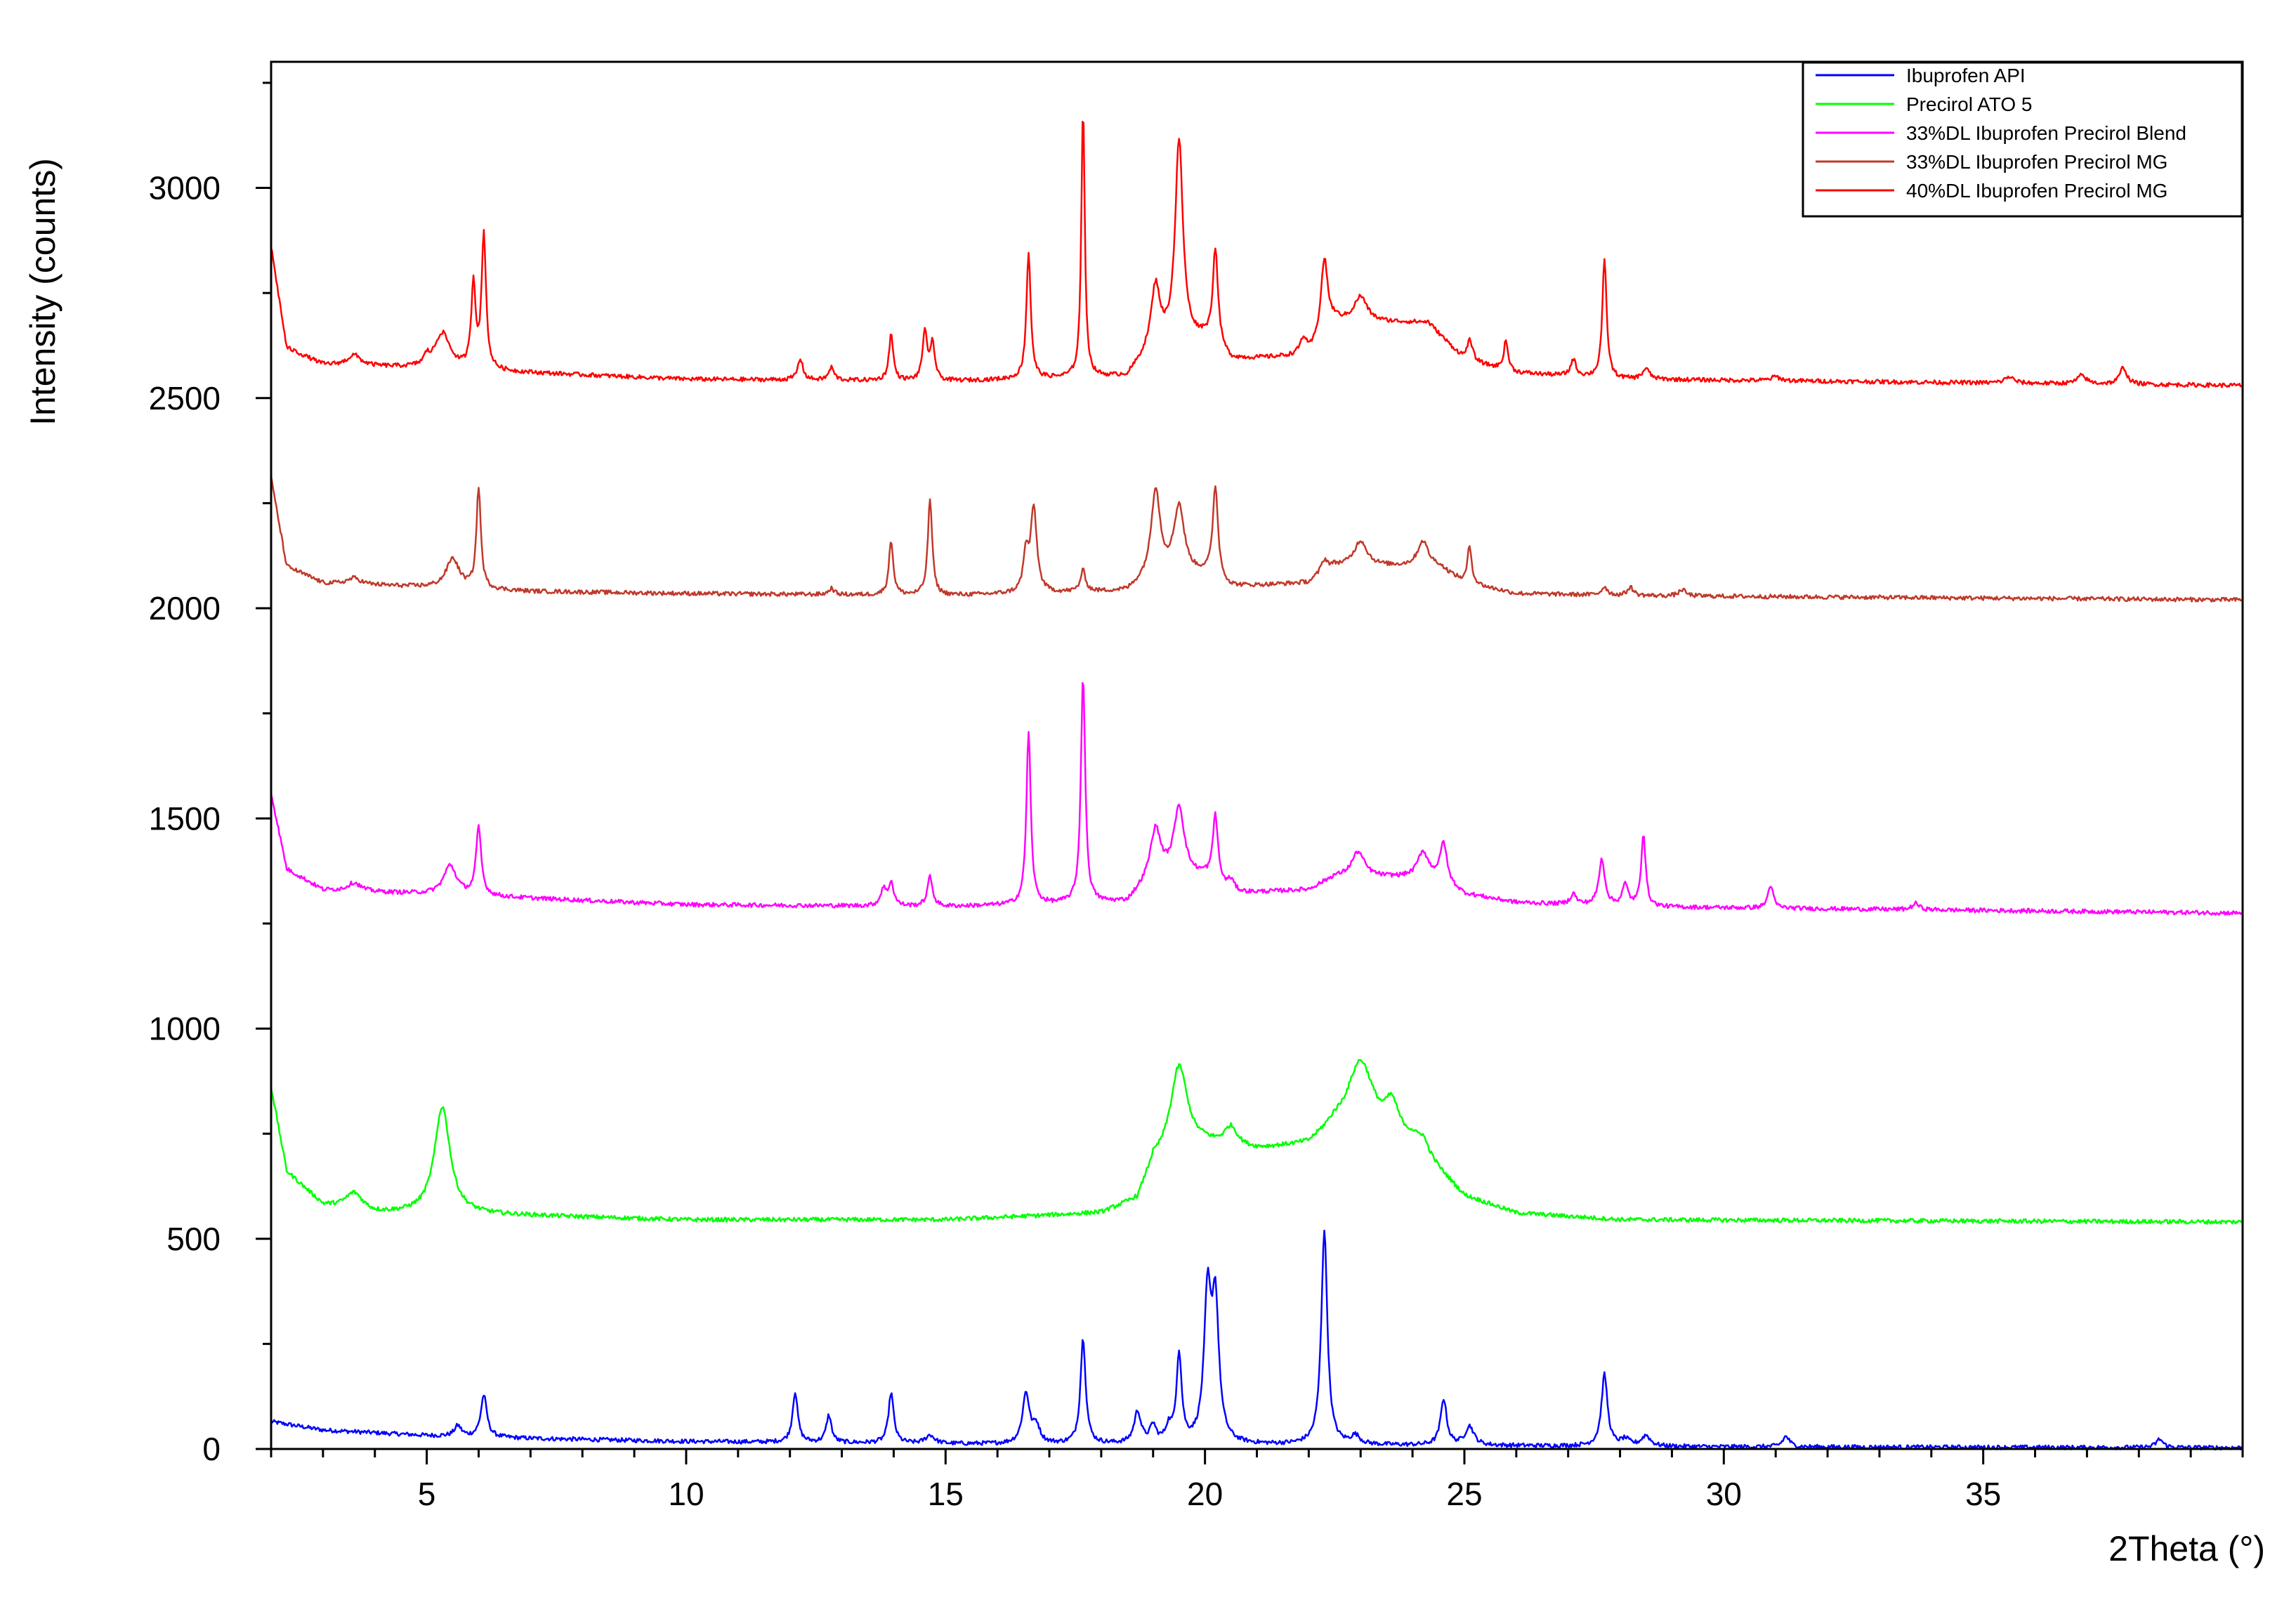 This screenshot has height=1607, width=2296. What do you see at coordinates (427, 1494) in the screenshot?
I see `x-tick-label: 5` at bounding box center [427, 1494].